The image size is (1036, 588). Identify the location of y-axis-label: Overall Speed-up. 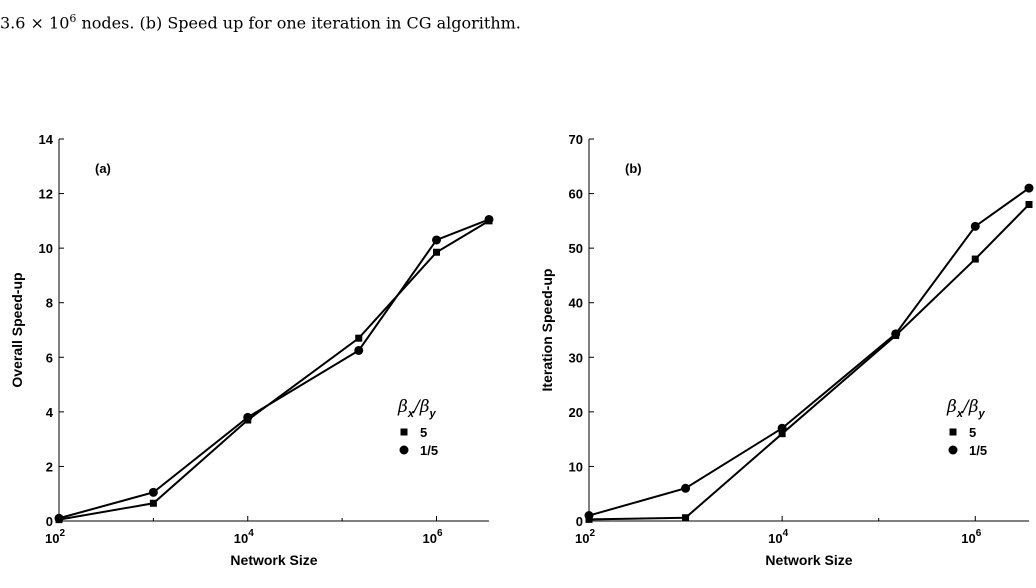
(17, 329).